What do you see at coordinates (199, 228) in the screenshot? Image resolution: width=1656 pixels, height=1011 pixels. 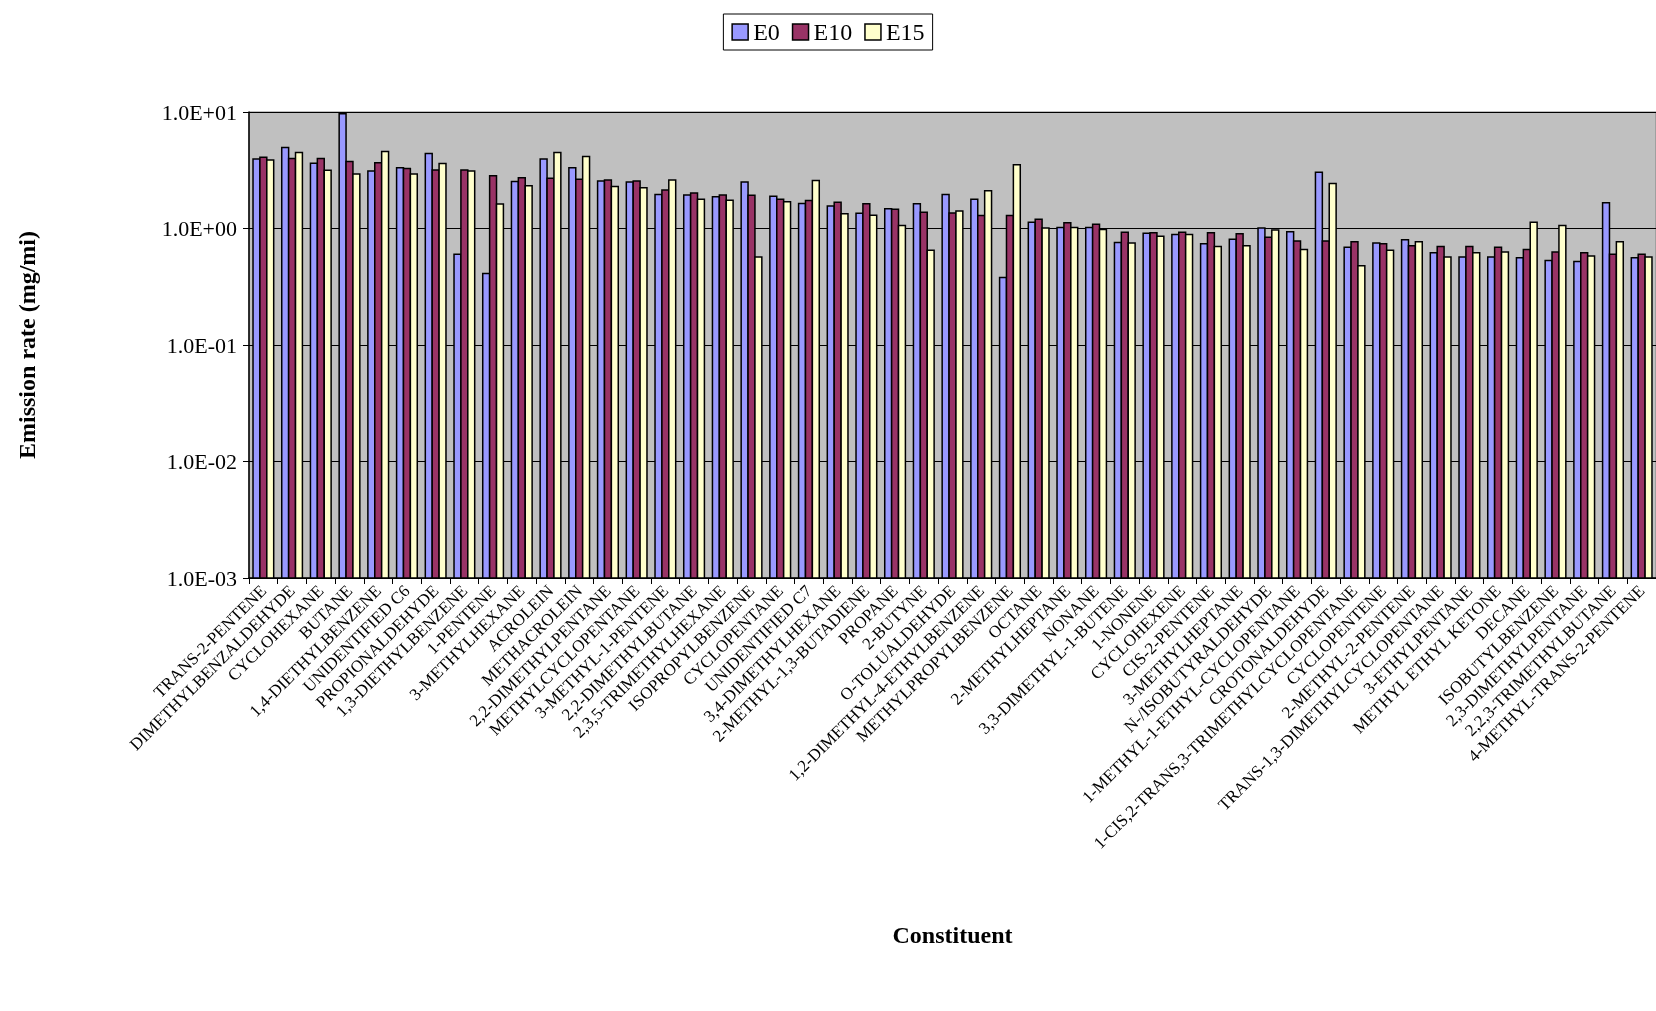 I see `y-tick-label: 1.0E+00` at bounding box center [199, 228].